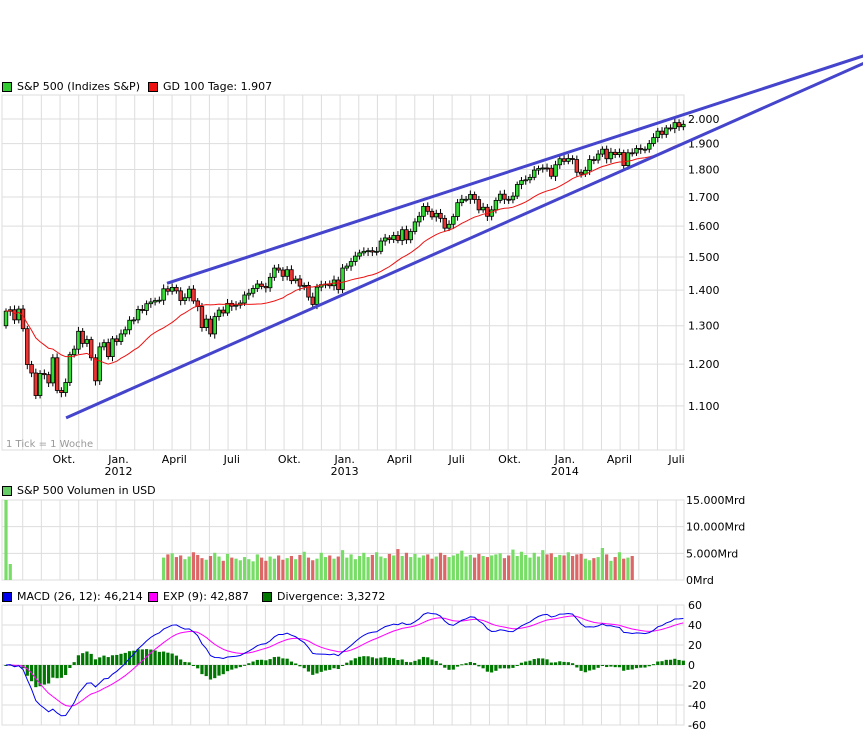 The height and width of the screenshot is (732, 863). Describe the element at coordinates (456, 459) in the screenshot. I see `x-tick-month: Juli` at that location.